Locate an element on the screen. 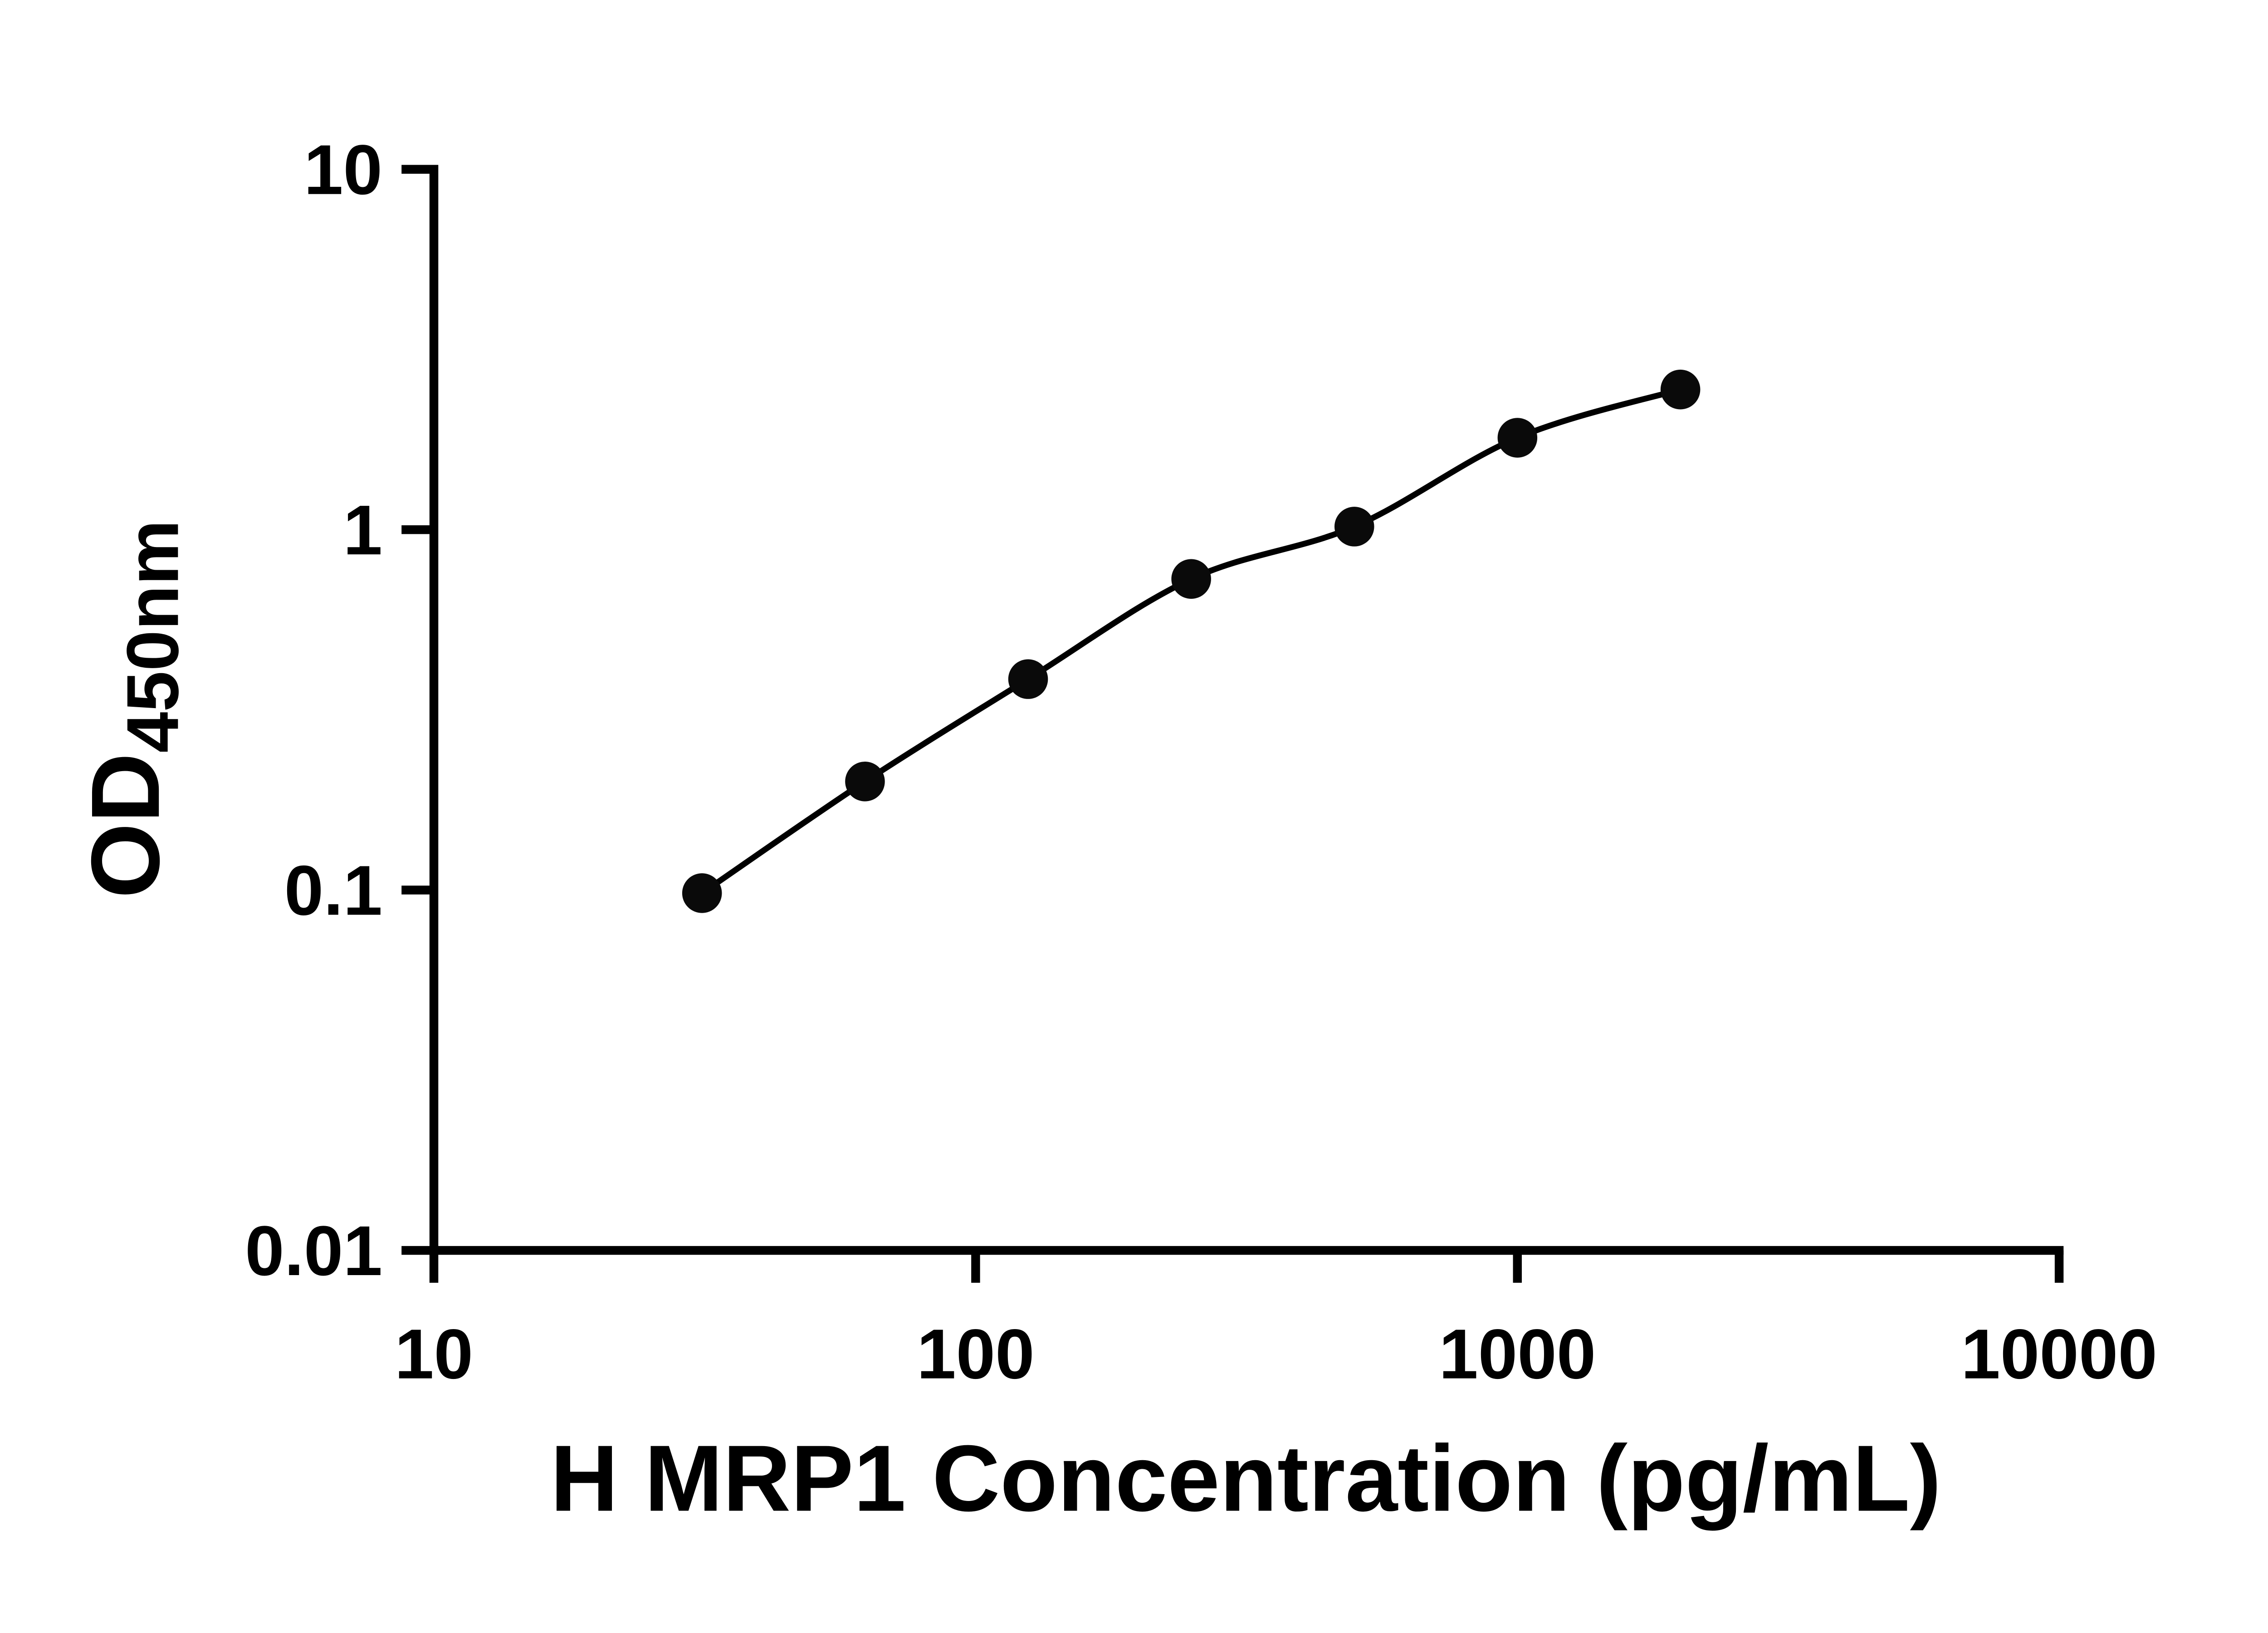 The height and width of the screenshot is (1633, 2268). standard-curve-line is located at coordinates (1191, 641).